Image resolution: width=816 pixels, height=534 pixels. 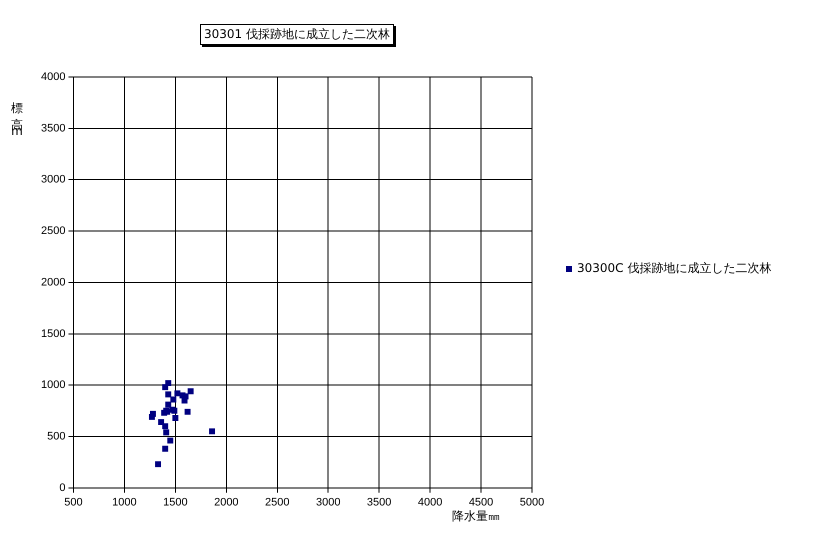 I want to click on y-axis-title: 標高m, so click(x=17, y=123).